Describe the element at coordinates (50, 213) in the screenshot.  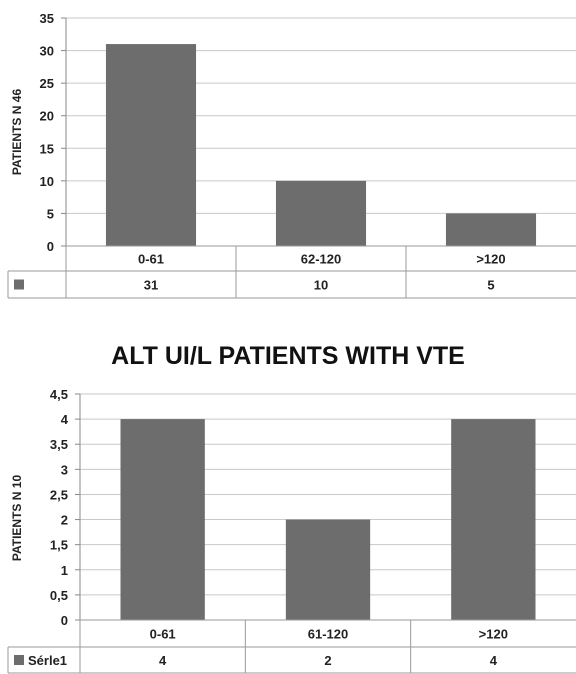
I see `y-tick-label: 5` at that location.